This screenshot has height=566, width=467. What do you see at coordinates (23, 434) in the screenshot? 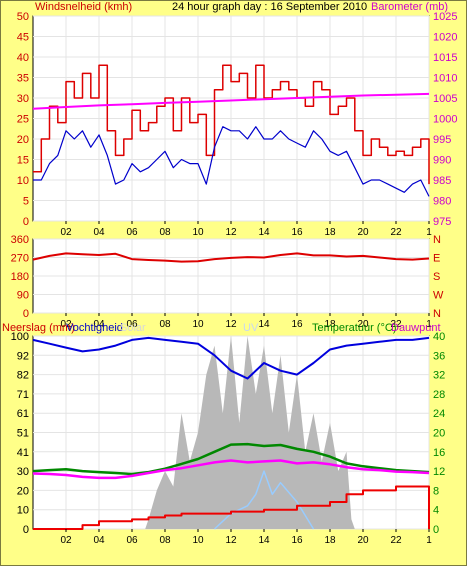
I see `y-tick-label: 51` at bounding box center [23, 434].